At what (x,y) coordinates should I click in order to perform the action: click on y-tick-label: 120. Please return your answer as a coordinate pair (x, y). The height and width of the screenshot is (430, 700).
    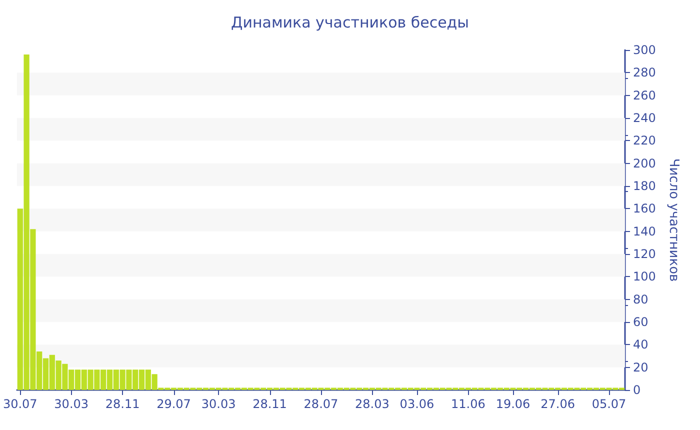
    Looking at the image, I should click on (644, 254).